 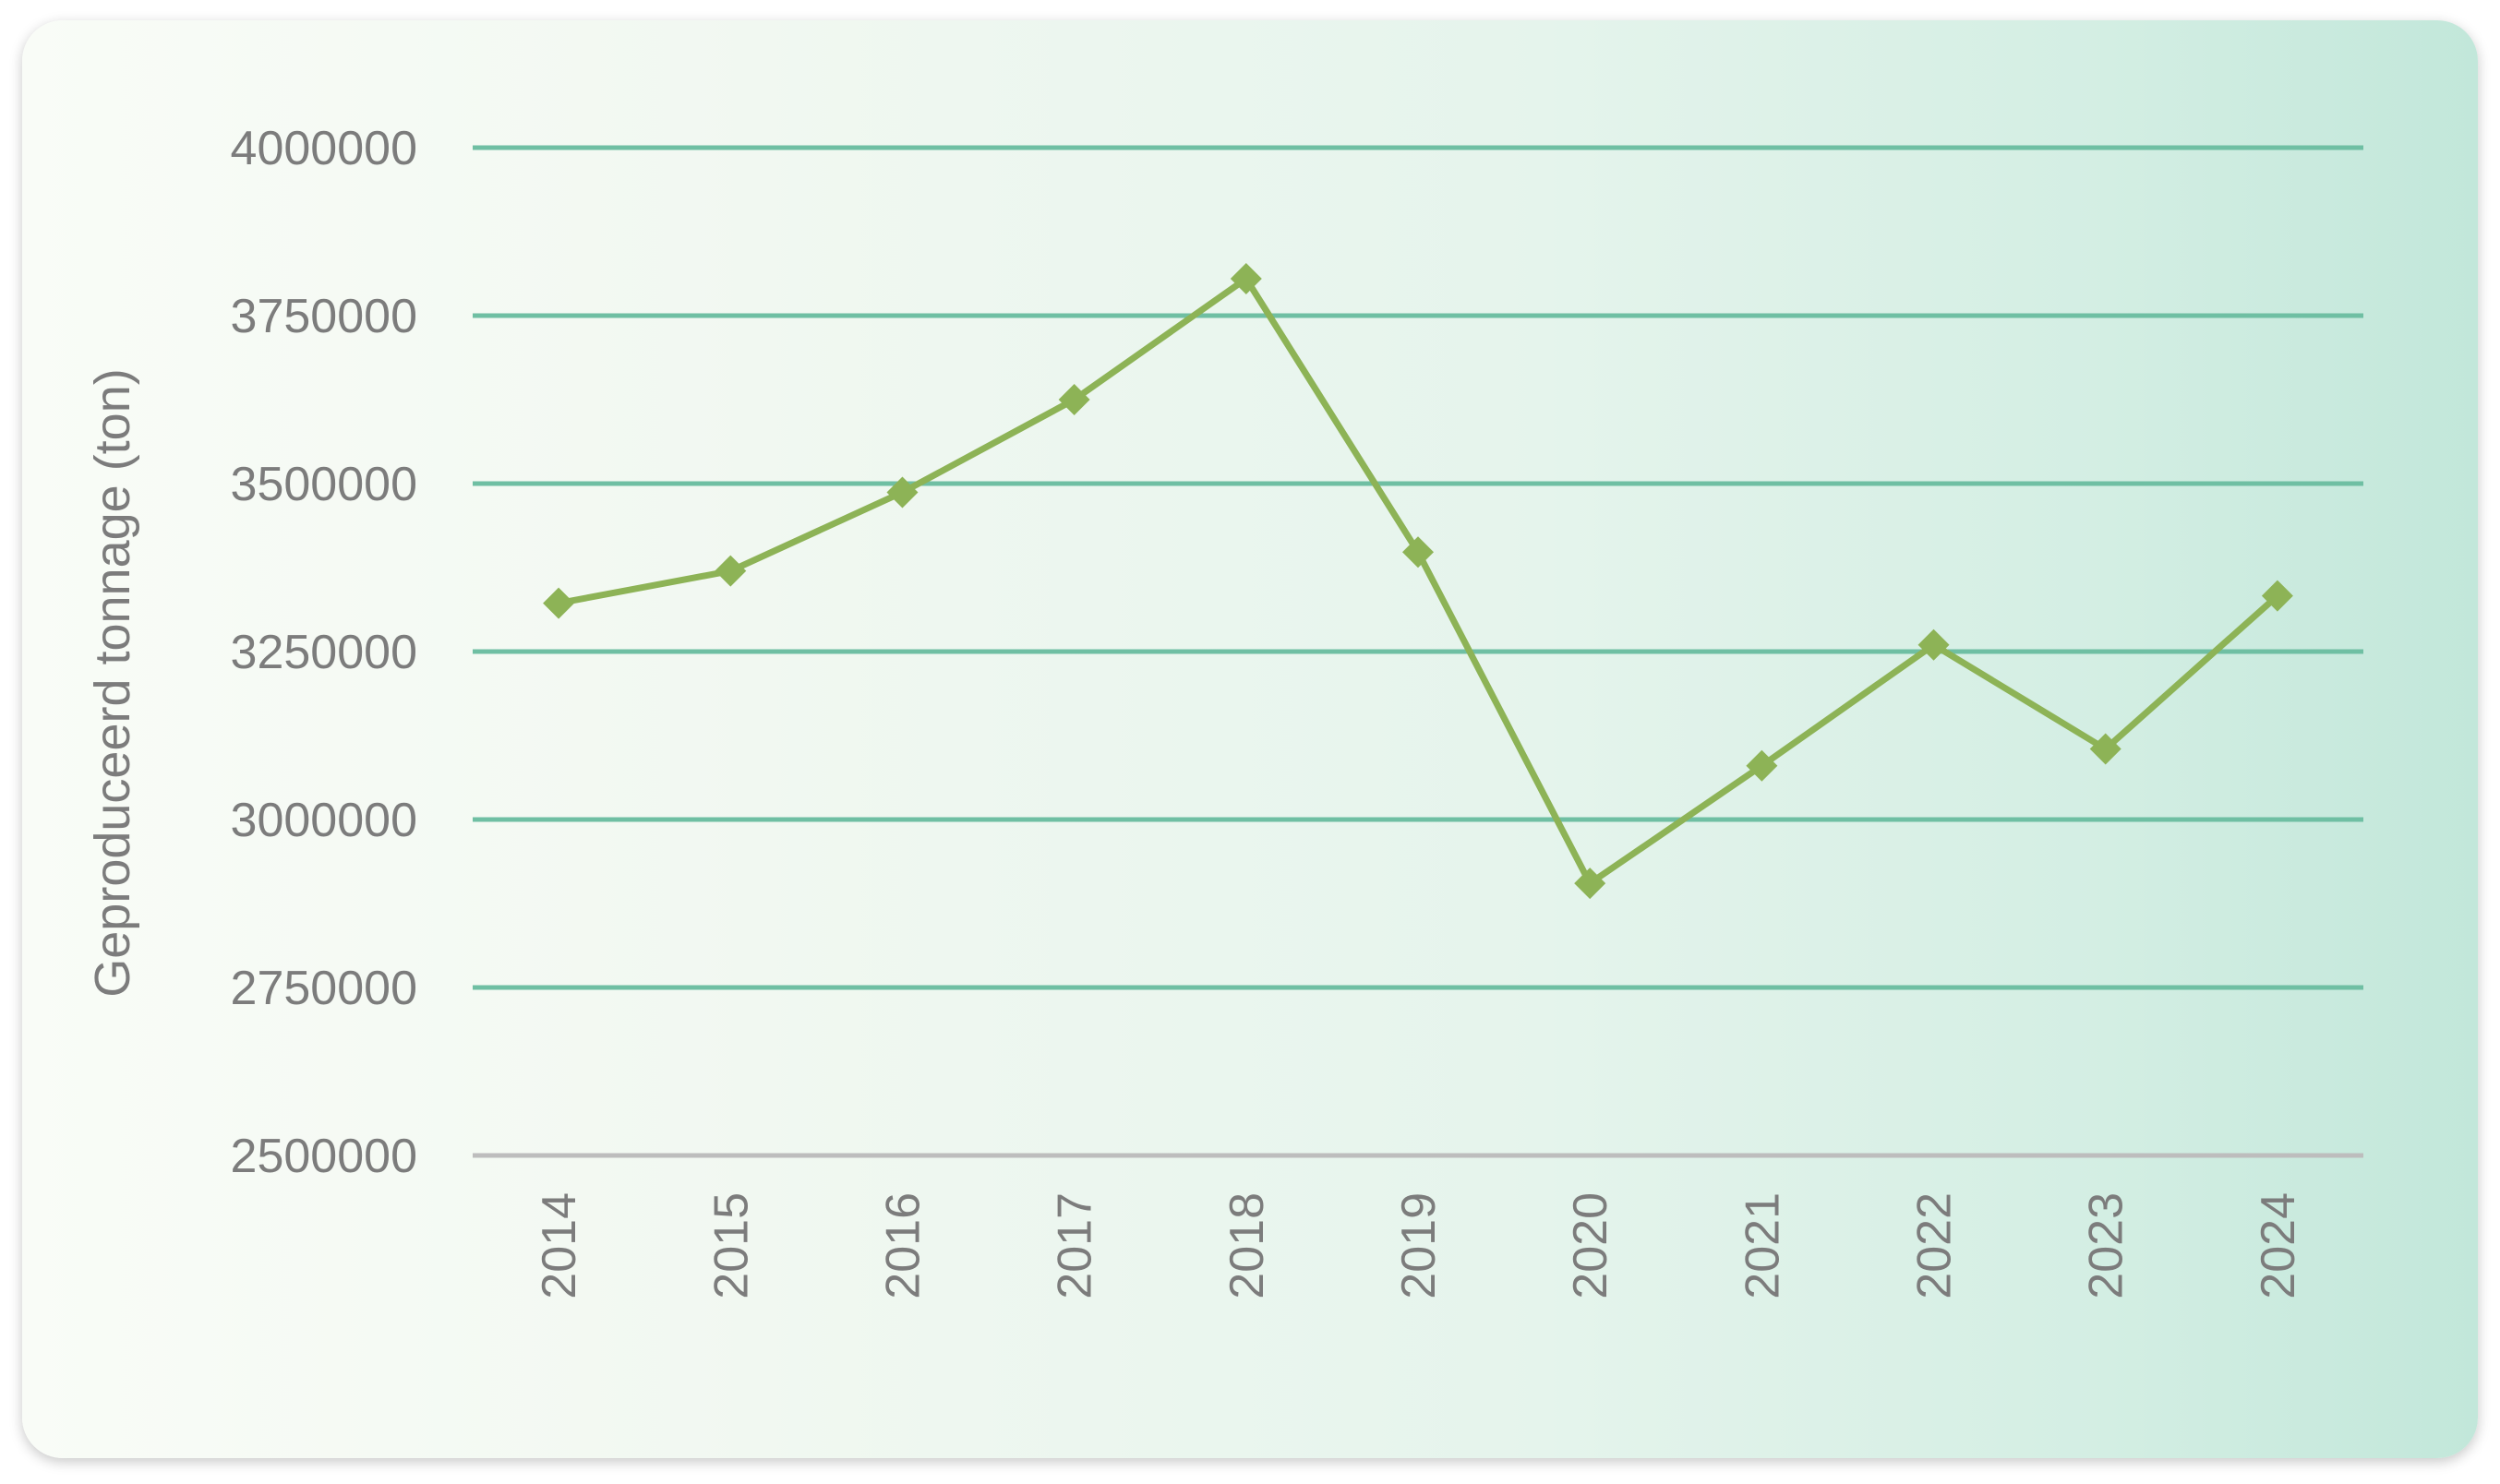 I want to click on x-tick-label: 2021, so click(x=1762, y=1245).